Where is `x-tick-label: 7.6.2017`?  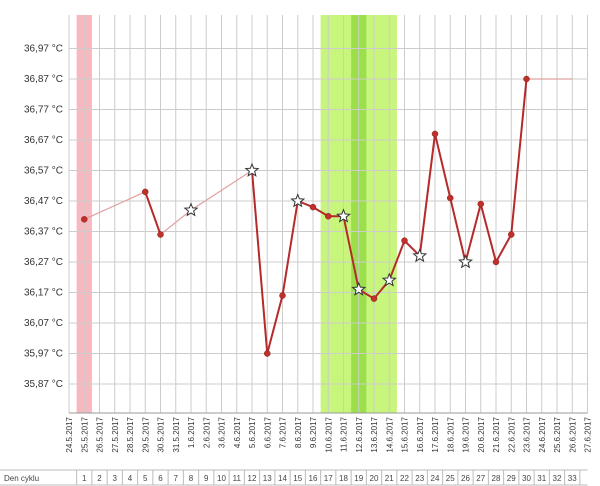
x-tick-label: 7.6.2017 is located at coordinates (283, 432).